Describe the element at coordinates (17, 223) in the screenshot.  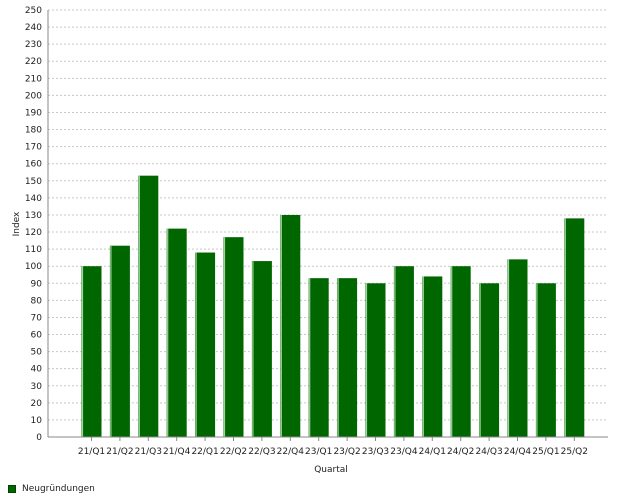
I see `y-axis-title: Index` at that location.